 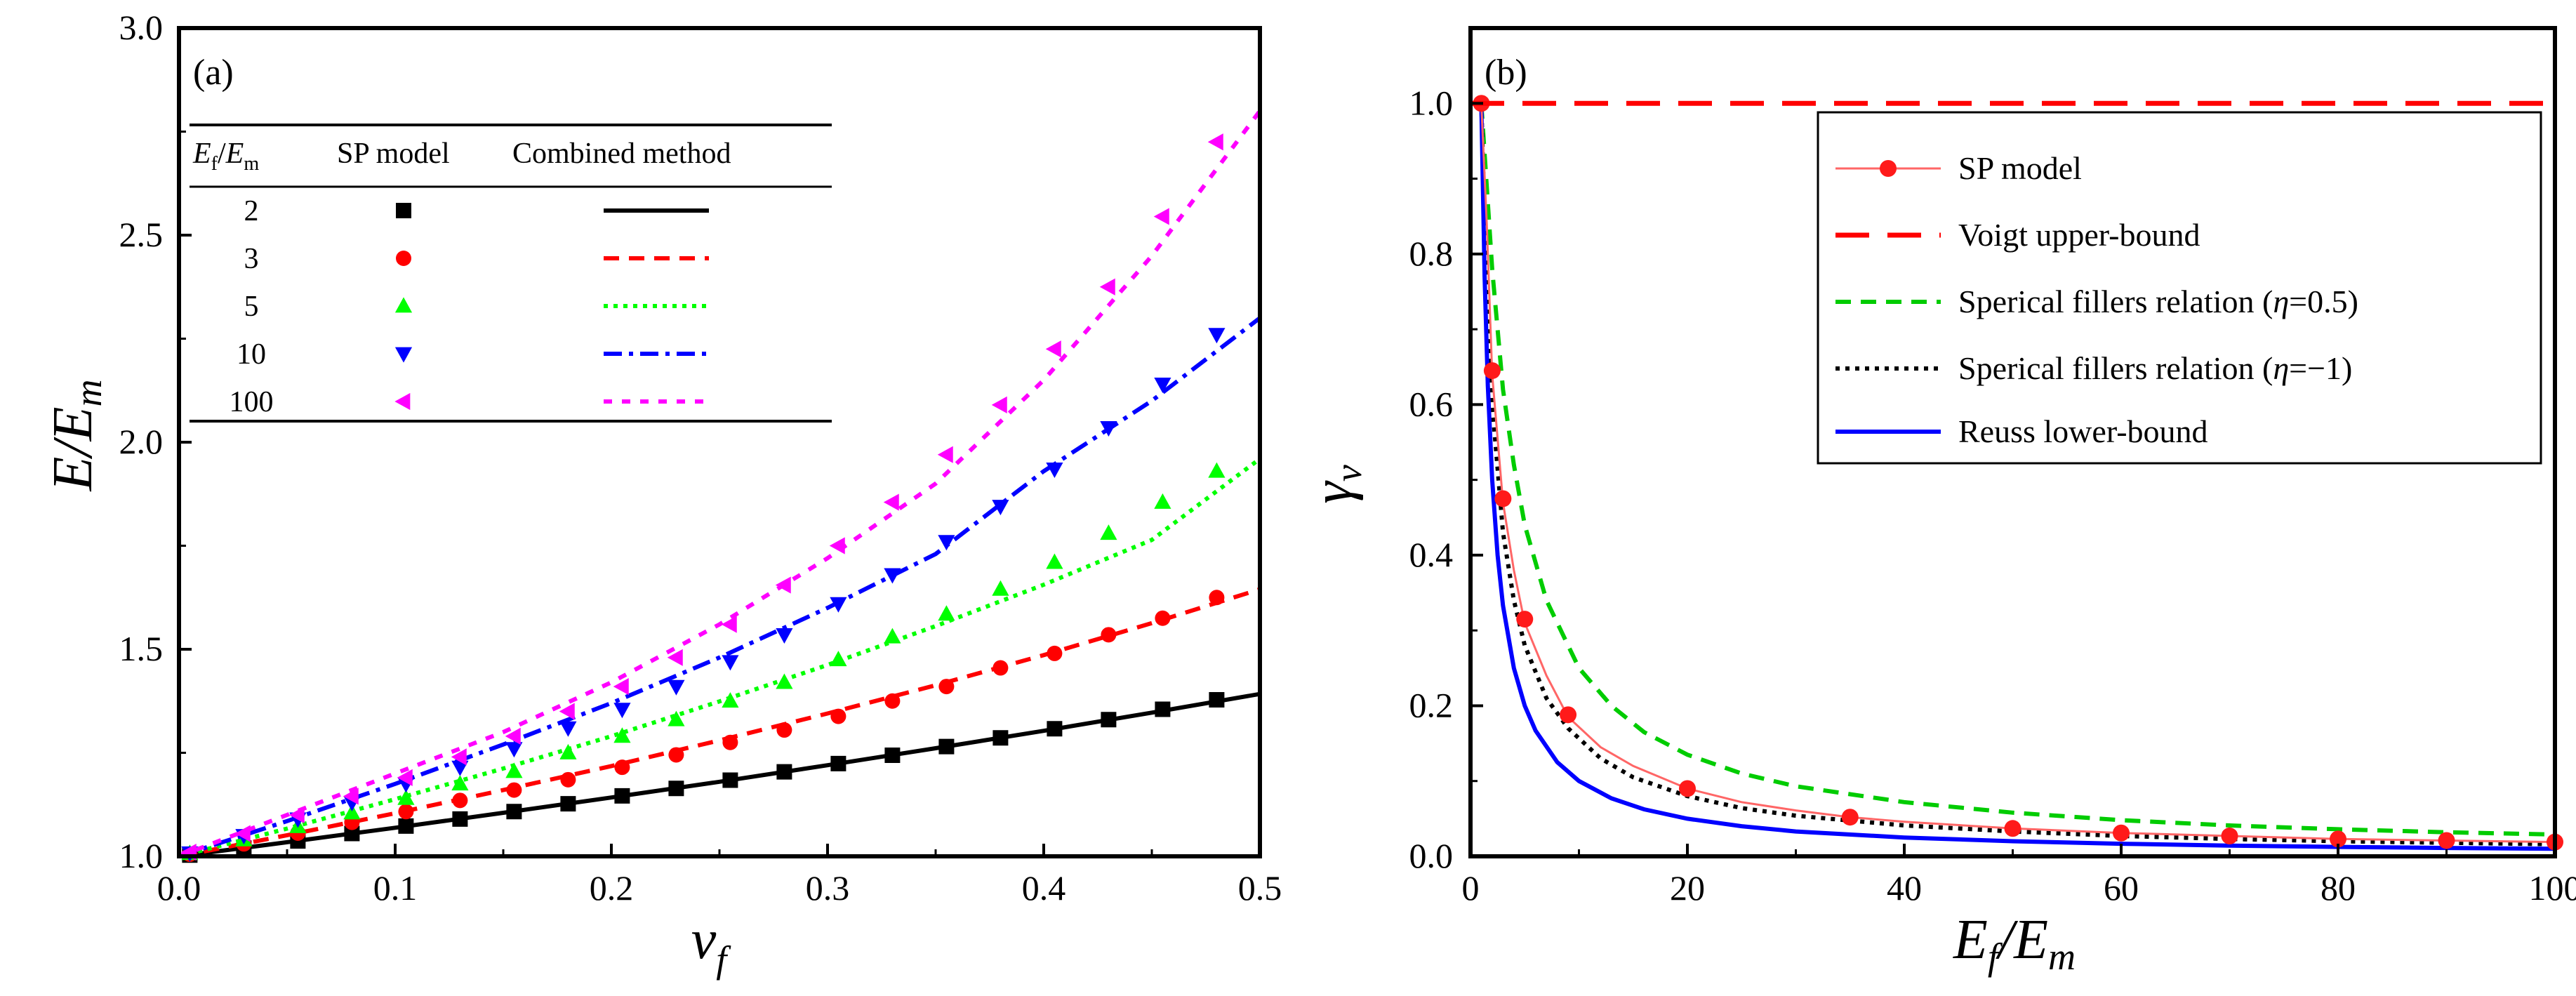 I want to click on panel-b-legend-label-3: Sperical fillers relation (η=−1), so click(x=2155, y=368).